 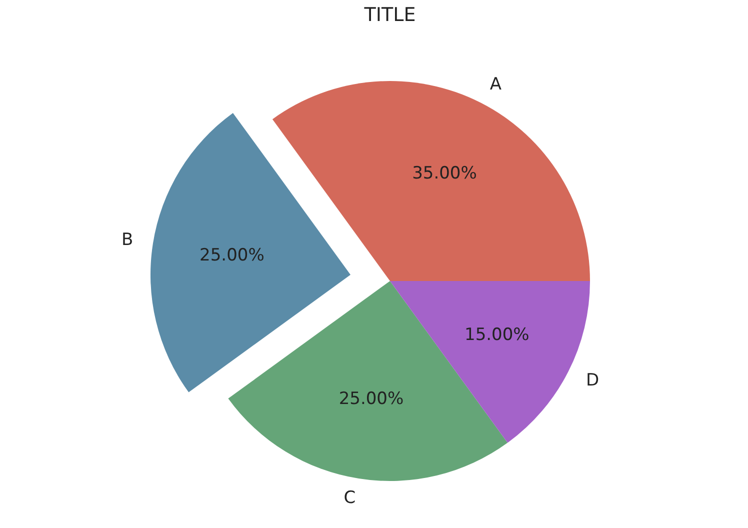 I want to click on data-label: 15.00%, so click(x=497, y=335).